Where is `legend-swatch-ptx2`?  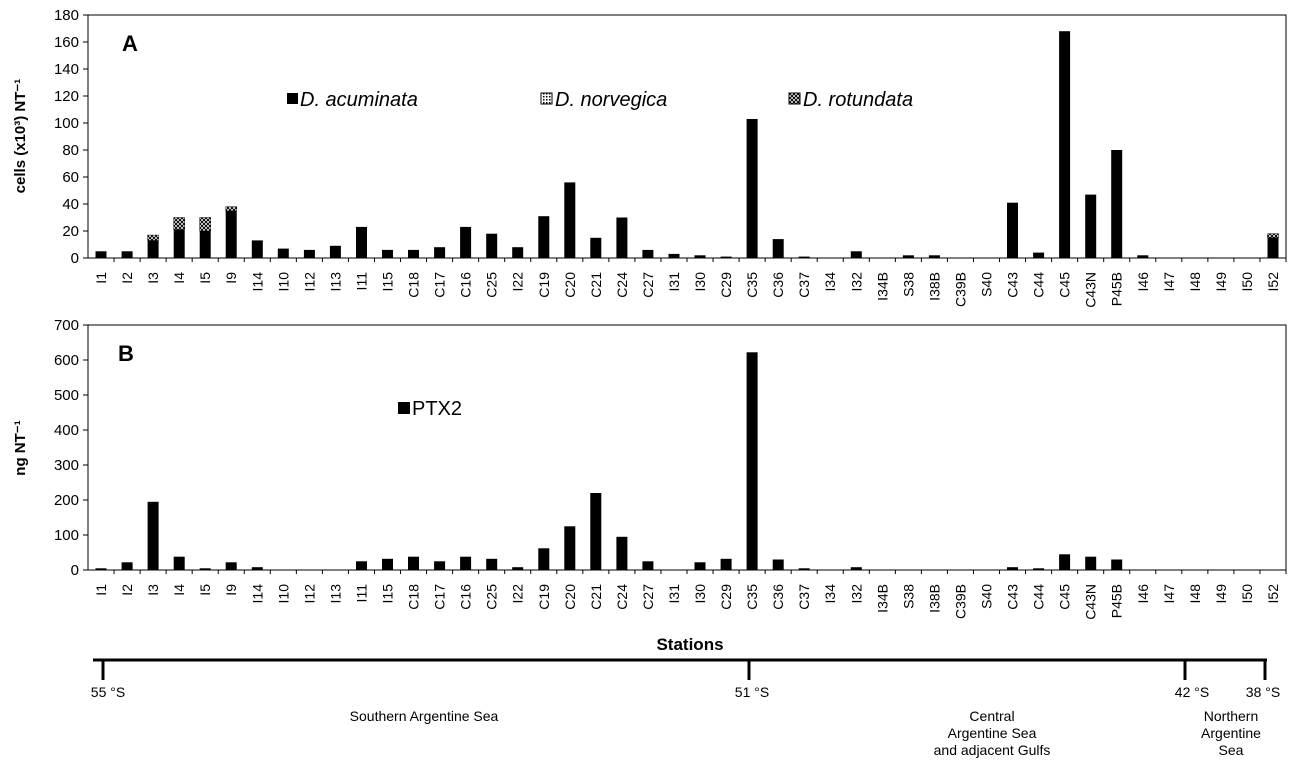
legend-swatch-ptx2 is located at coordinates (404, 408).